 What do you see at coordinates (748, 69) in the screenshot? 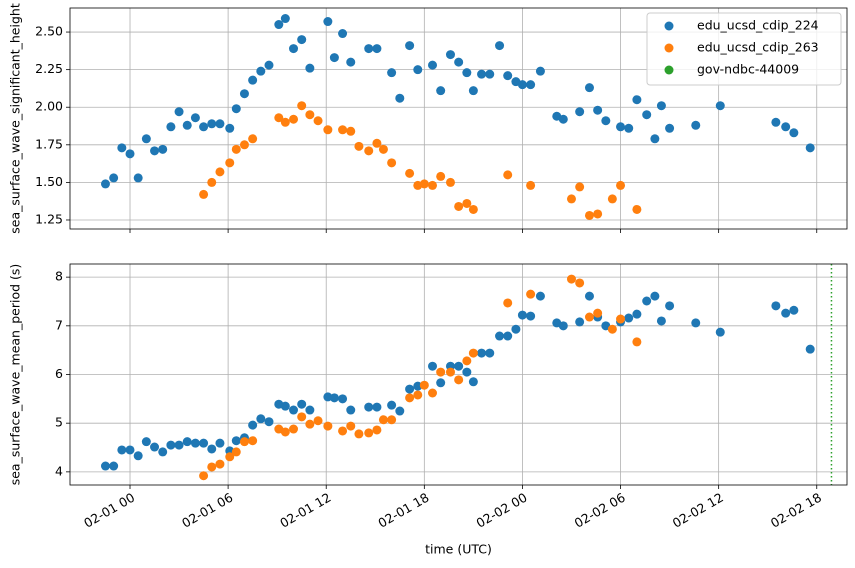
I see `legend-label: gov-ndbc-44009` at bounding box center [748, 69].